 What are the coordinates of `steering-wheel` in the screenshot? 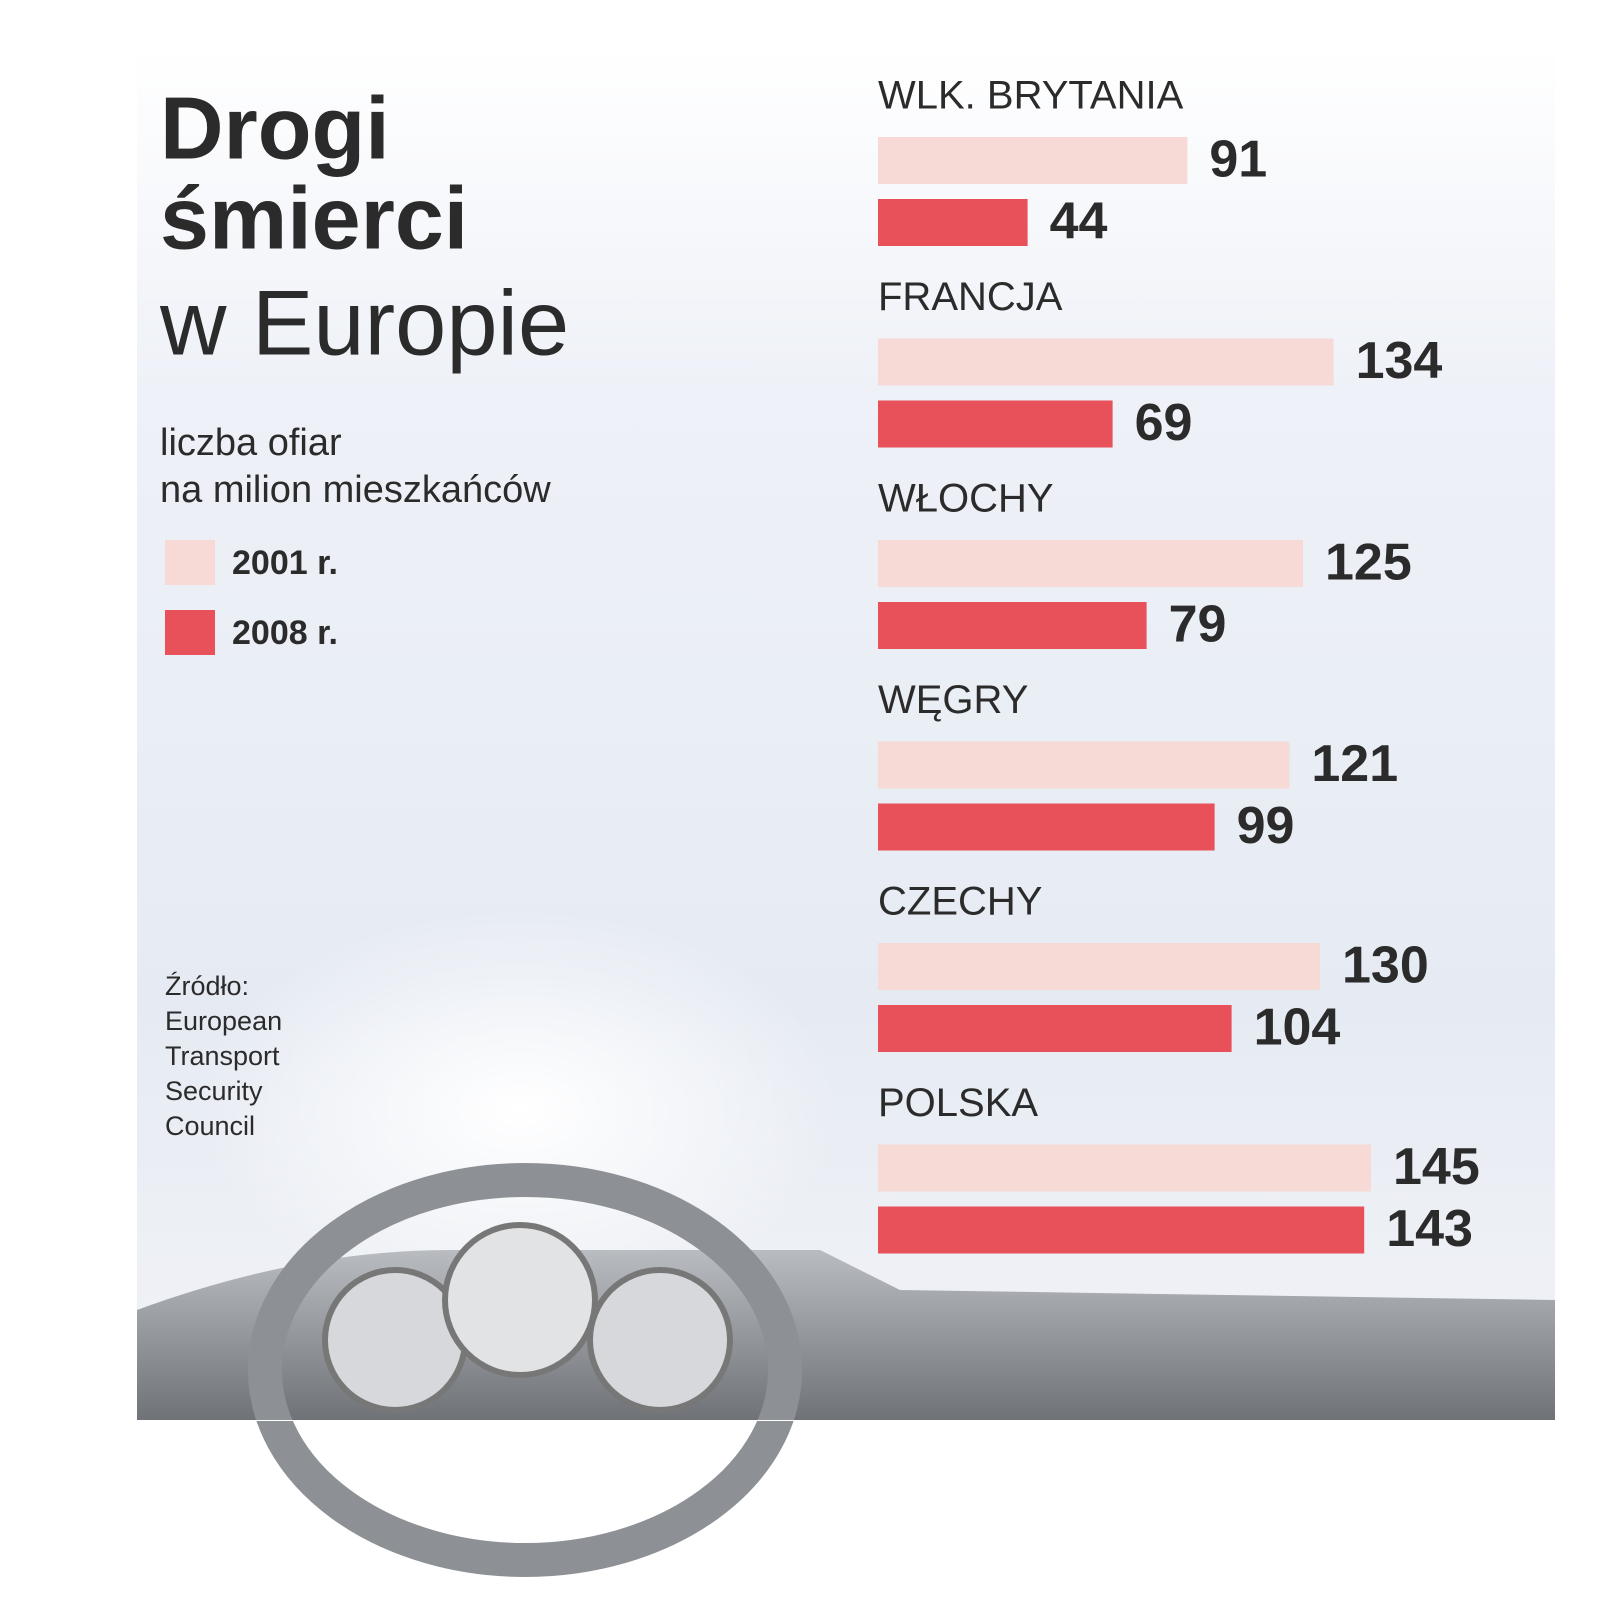 It's located at (525, 1370).